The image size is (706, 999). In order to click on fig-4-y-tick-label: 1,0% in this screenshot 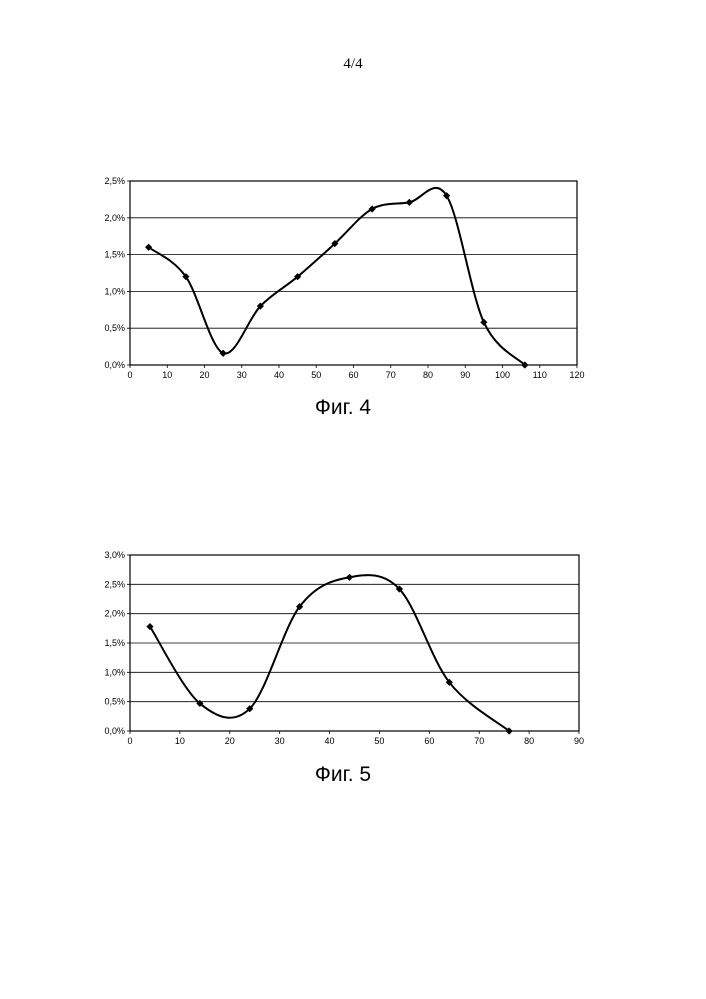, I will do `click(114, 291)`.